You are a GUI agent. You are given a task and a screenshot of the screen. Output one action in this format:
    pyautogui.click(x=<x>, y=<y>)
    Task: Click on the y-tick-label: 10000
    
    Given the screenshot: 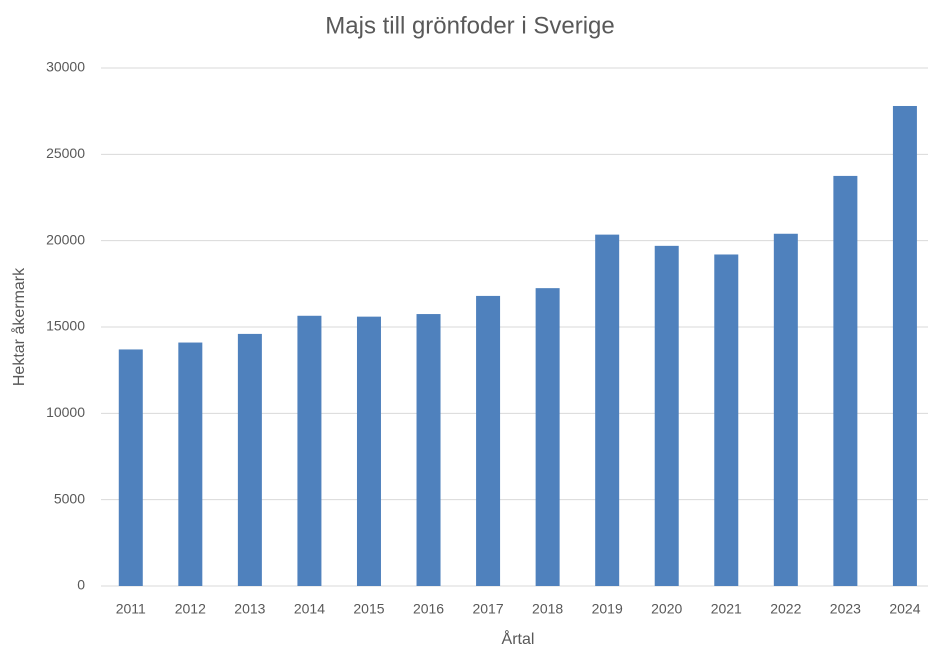 What is the action you would take?
    pyautogui.click(x=65, y=412)
    